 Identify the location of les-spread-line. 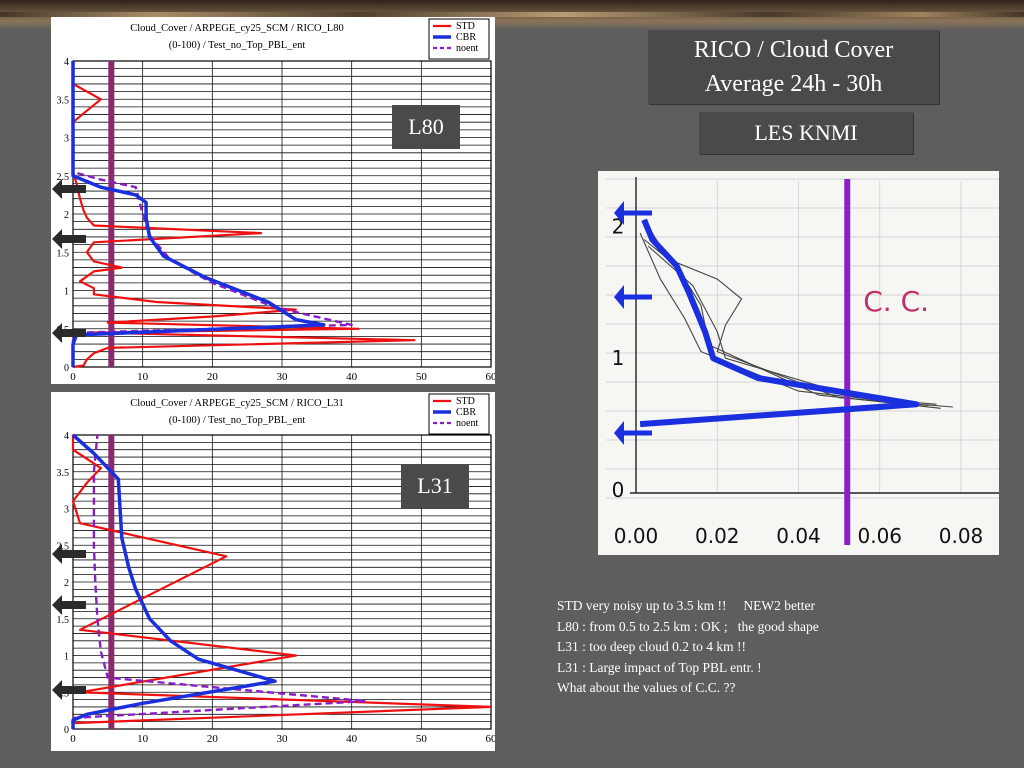
(784, 319).